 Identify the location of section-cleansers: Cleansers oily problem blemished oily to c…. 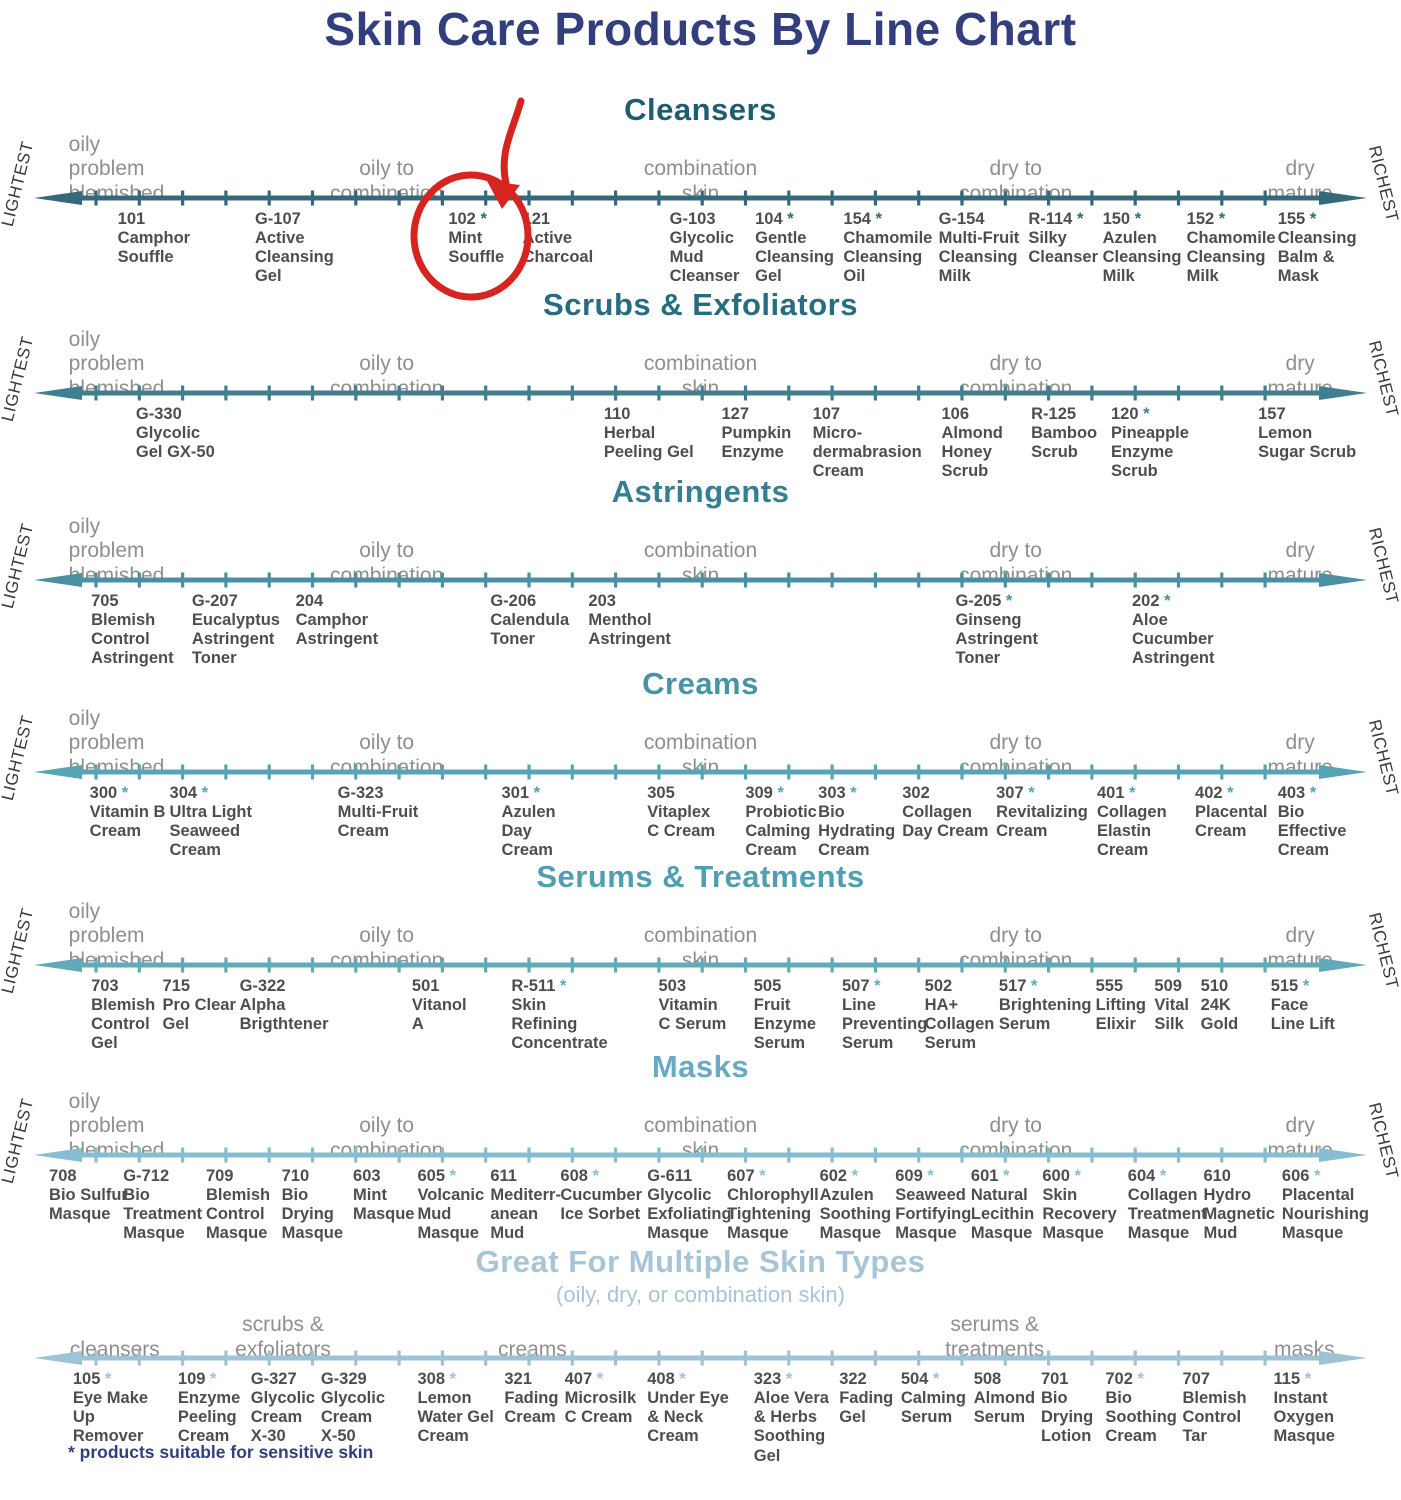
(700, 195).